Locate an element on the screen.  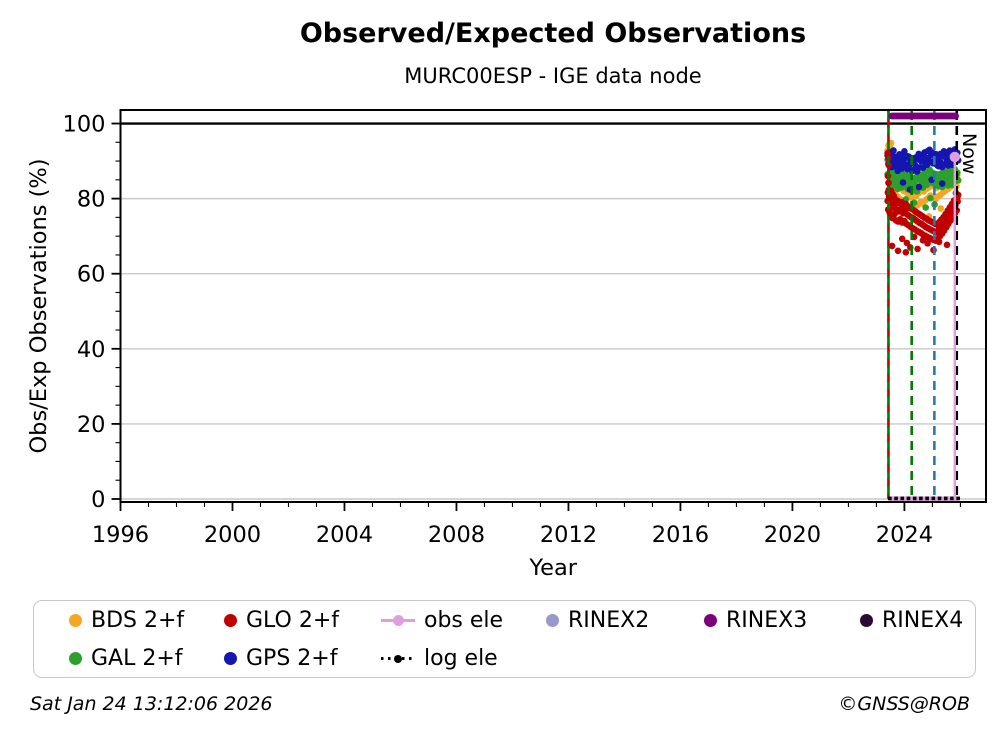
x-tick-label: 2000 is located at coordinates (232, 535).